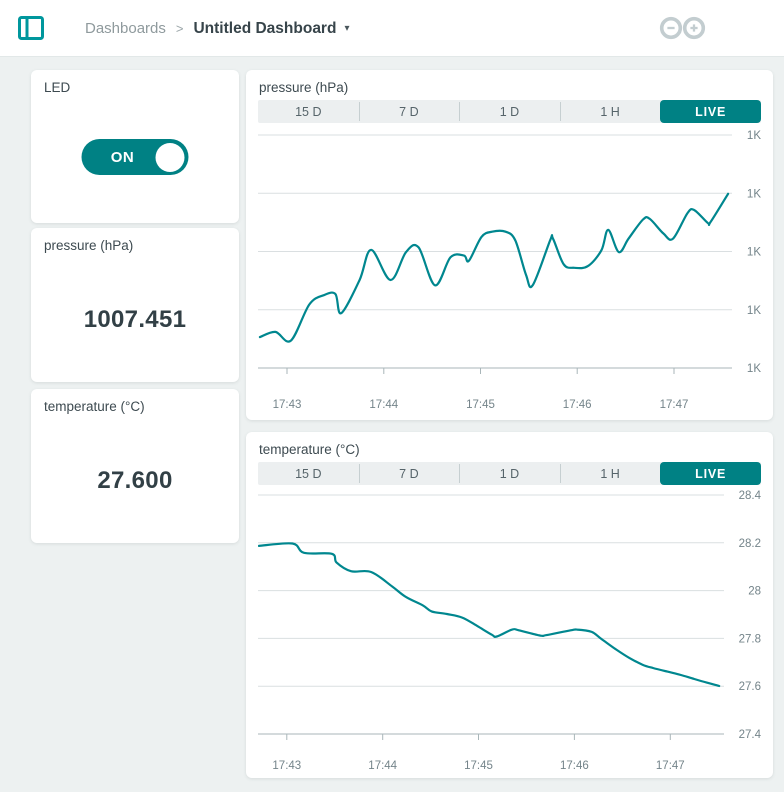 The width and height of the screenshot is (784, 792). I want to click on svg-text: 28, so click(754, 592).